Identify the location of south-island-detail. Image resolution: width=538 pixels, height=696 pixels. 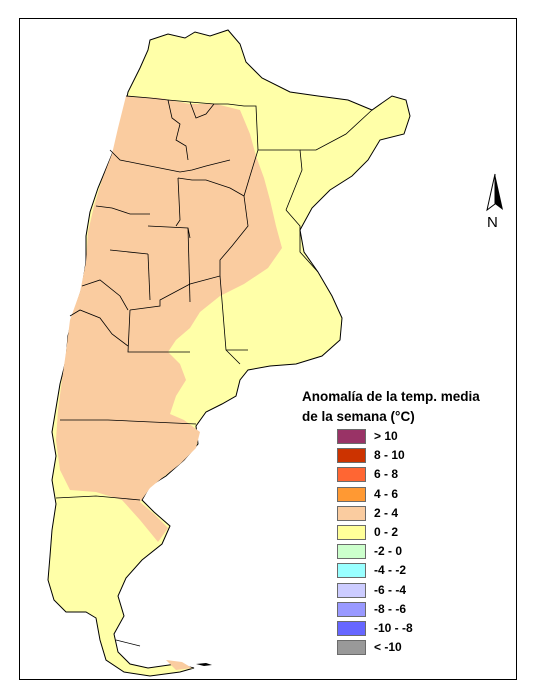
(204, 664).